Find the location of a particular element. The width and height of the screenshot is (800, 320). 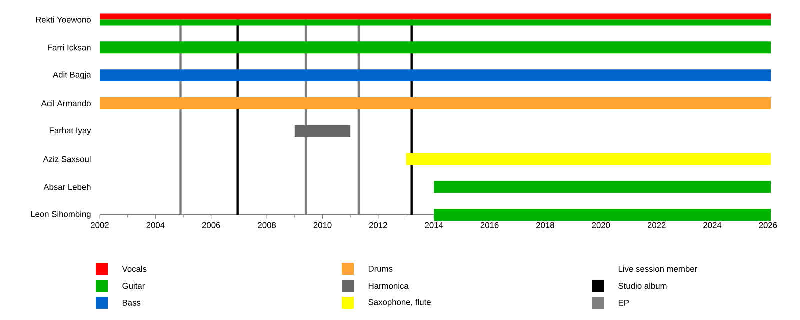

x-tick-label: 2024 is located at coordinates (713, 225).